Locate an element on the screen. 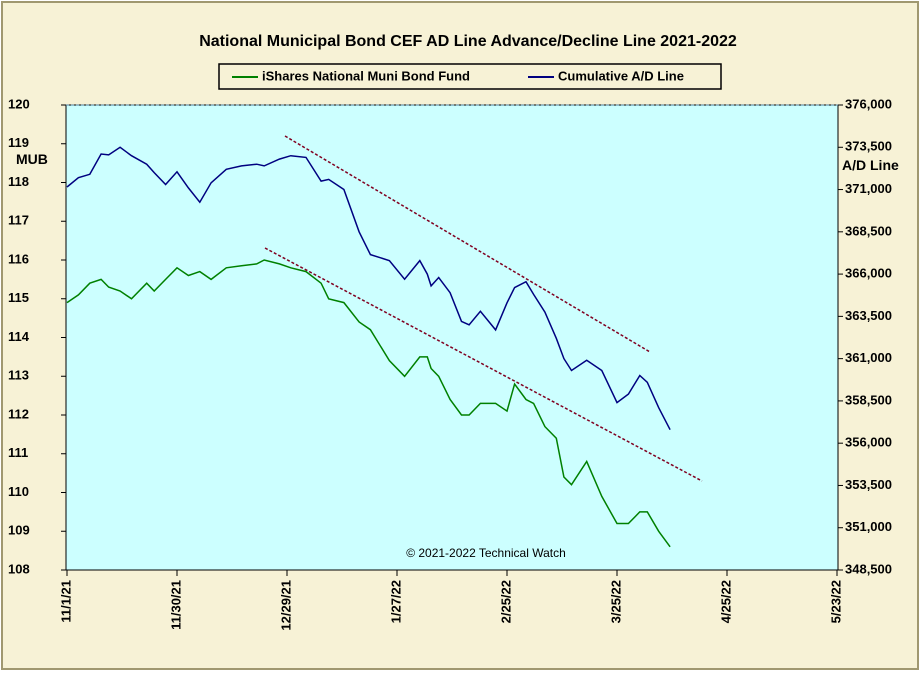  y2-tick-label: 358,500 is located at coordinates (868, 399).